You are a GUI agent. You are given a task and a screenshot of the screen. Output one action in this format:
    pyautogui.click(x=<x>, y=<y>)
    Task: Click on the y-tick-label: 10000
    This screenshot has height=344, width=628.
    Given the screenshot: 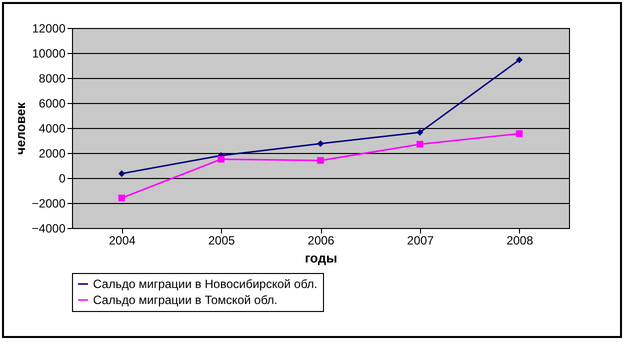 What is the action you would take?
    pyautogui.click(x=49, y=53)
    